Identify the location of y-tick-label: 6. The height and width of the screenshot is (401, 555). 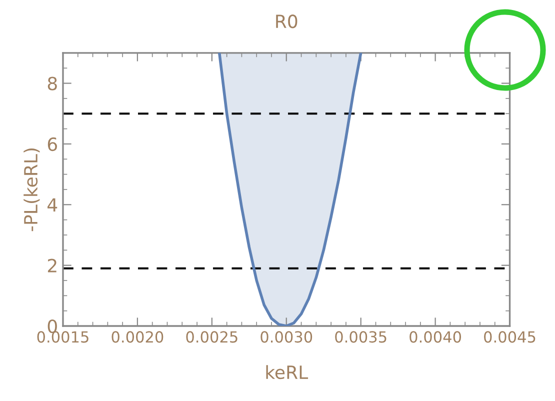
(52, 144).